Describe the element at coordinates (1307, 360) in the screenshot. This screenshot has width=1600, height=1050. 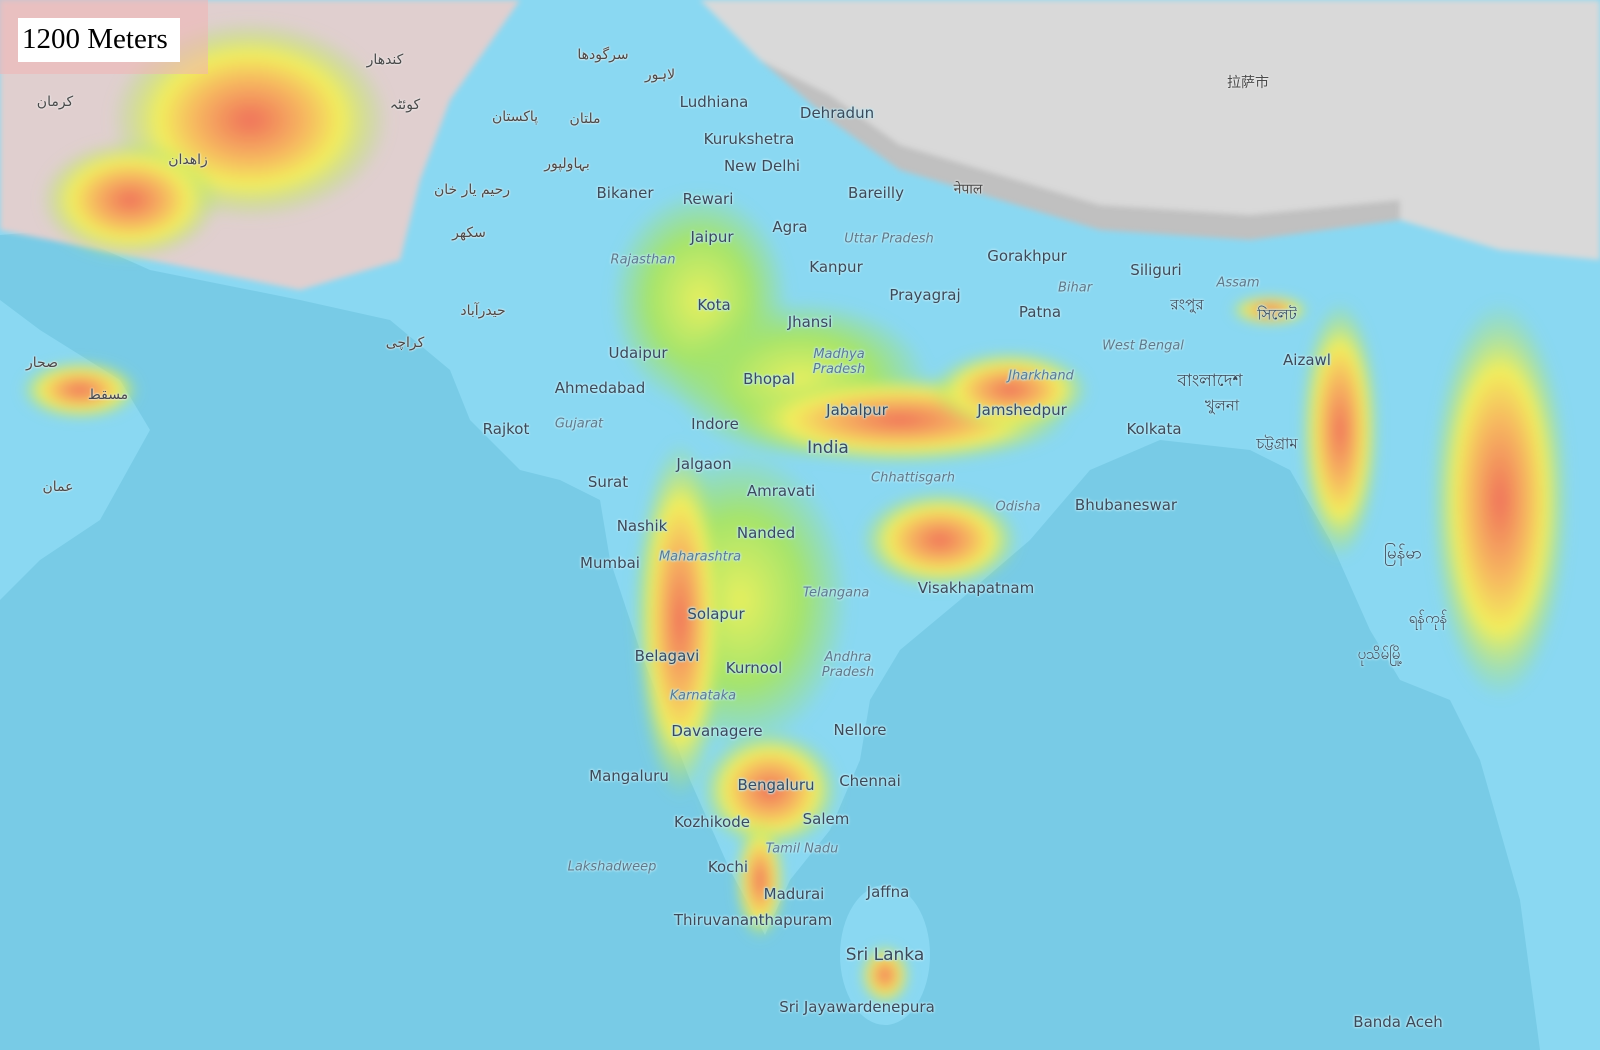
I see `city-label: Aizawl` at that location.